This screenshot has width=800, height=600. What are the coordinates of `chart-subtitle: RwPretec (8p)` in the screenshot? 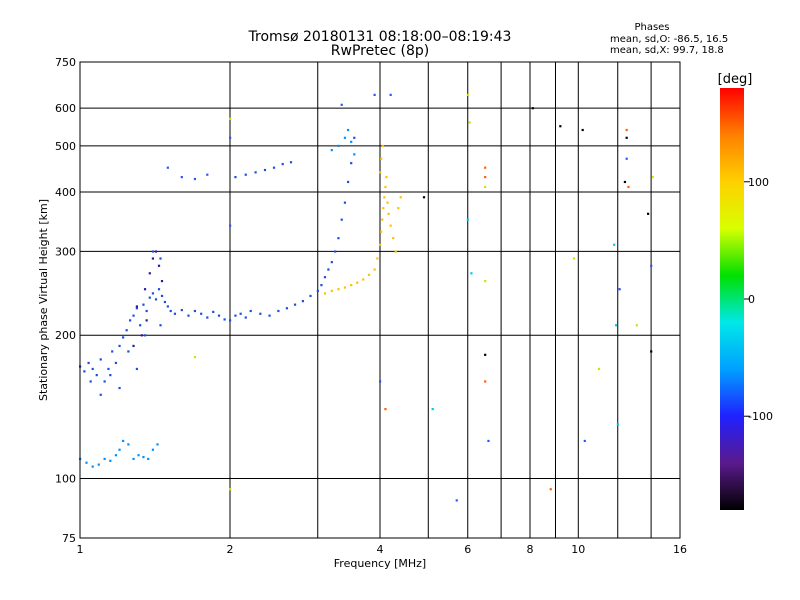 It's located at (380, 51).